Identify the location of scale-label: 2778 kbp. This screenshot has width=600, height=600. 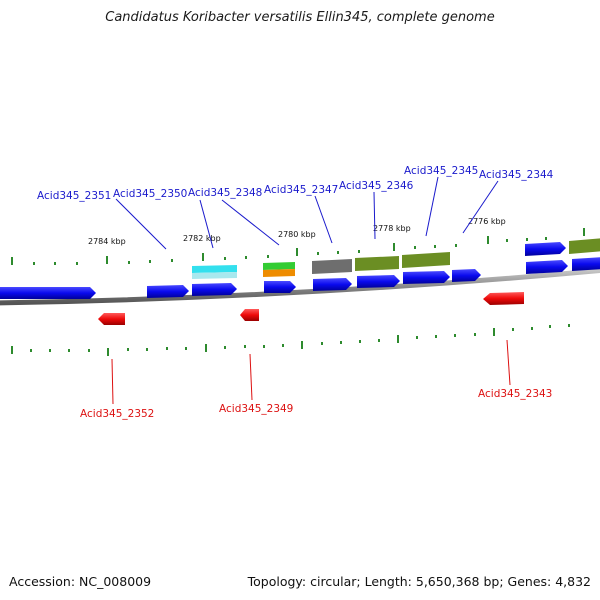
(392, 228).